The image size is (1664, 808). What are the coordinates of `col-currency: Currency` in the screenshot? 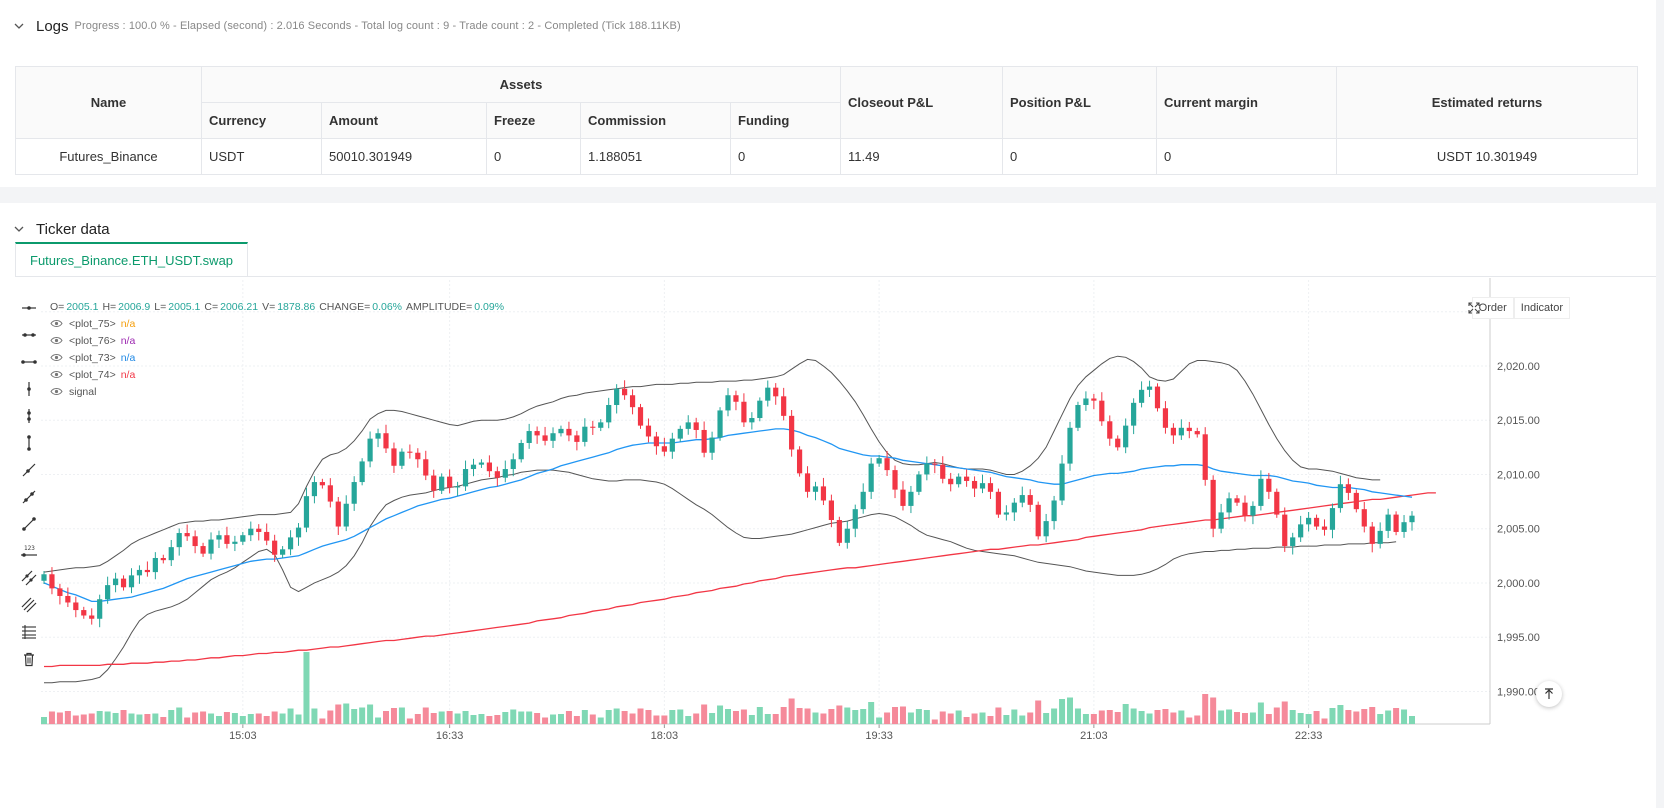 It's located at (261, 120).